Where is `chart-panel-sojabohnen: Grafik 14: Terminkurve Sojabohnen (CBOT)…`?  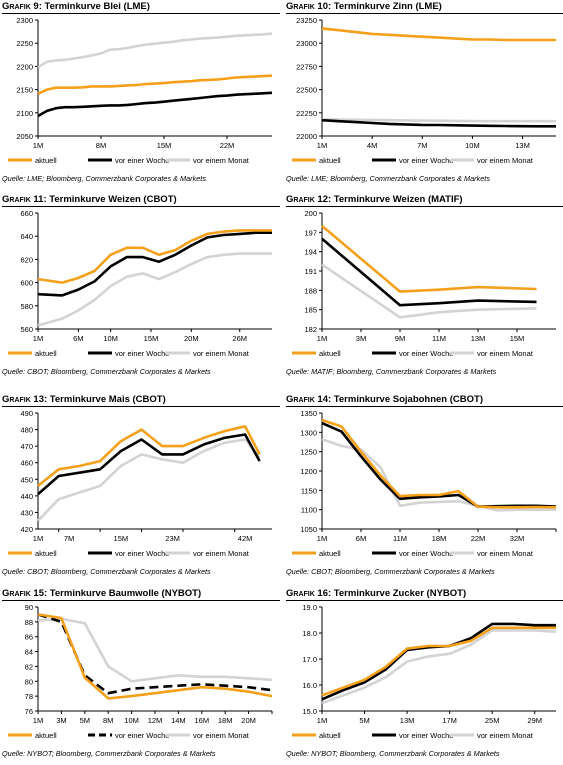
chart-panel-sojabohnen: Grafik 14: Terminkurve Sojabohnen (CBOT)… is located at coordinates (424, 484).